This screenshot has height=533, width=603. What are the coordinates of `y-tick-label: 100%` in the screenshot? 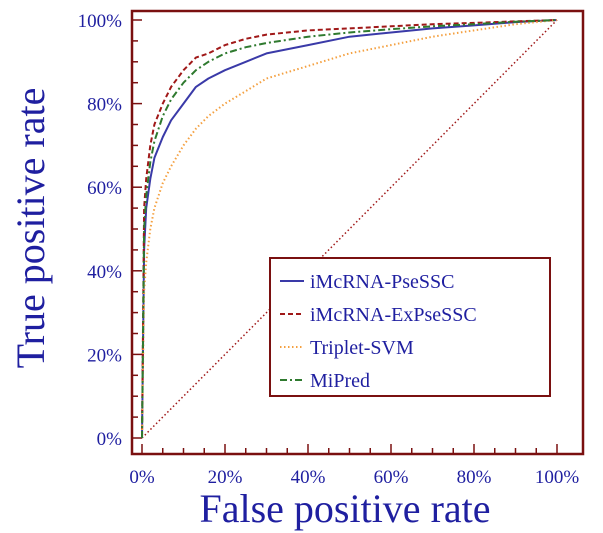 It's located at (100, 21).